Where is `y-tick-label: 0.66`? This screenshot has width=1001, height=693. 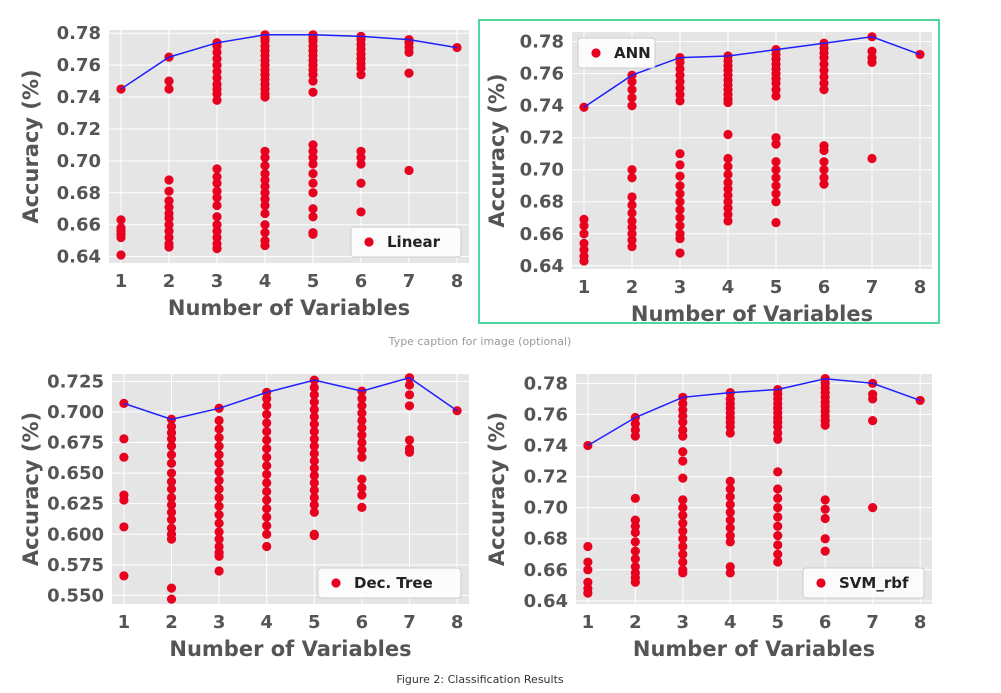 y-tick-label: 0.66 is located at coordinates (542, 234).